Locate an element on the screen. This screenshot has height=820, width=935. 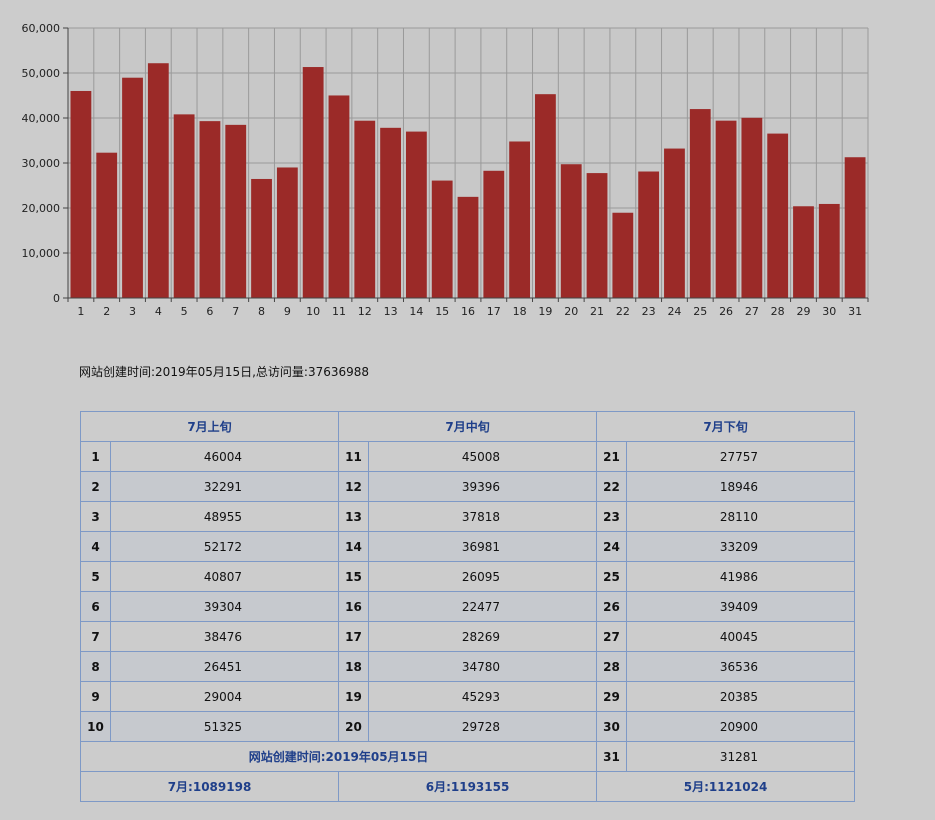
value-cell: 38476 is located at coordinates (224, 636).